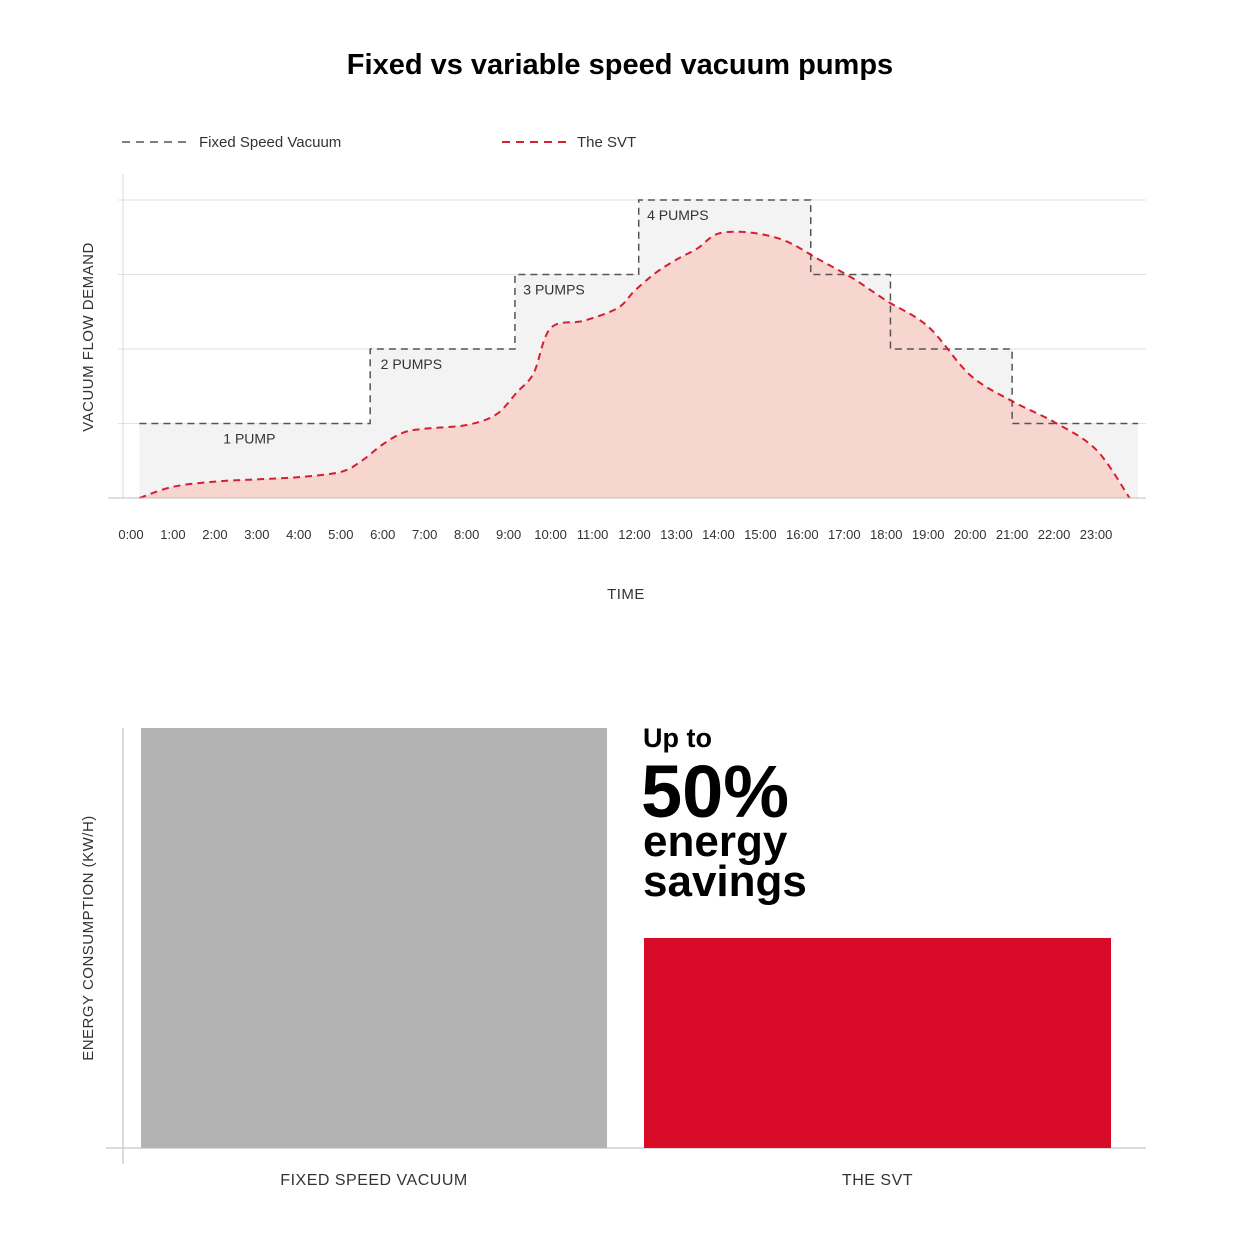 The width and height of the screenshot is (1240, 1240). I want to click on savings-callout: Up to 50% energy savings, so click(724, 814).